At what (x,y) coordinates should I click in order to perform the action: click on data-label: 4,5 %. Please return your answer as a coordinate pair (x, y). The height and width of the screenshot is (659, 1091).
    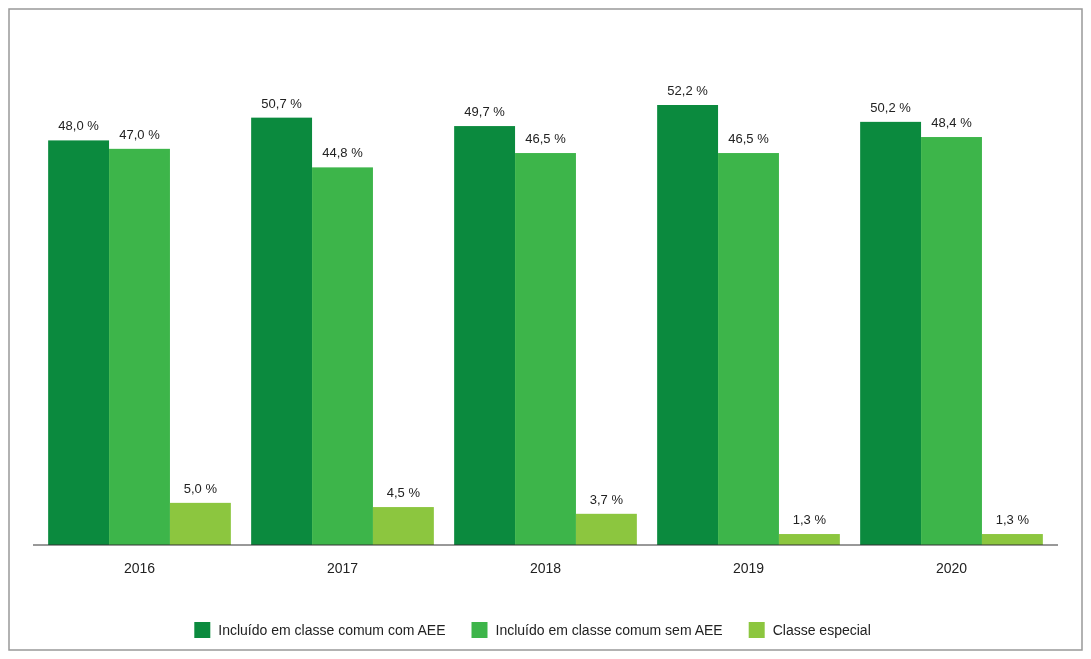
    Looking at the image, I should click on (403, 493).